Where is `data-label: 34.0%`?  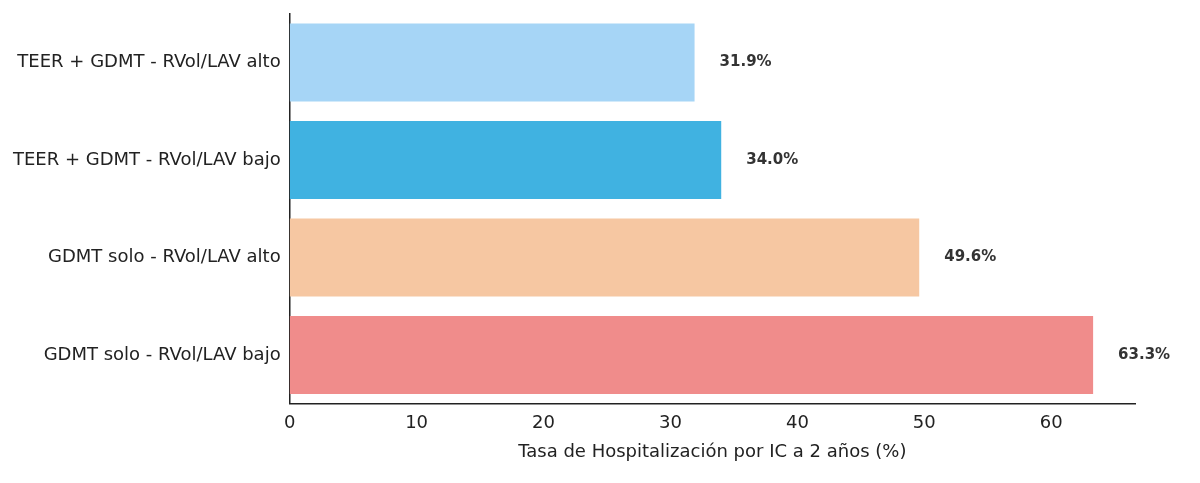
data-label: 34.0% is located at coordinates (772, 158).